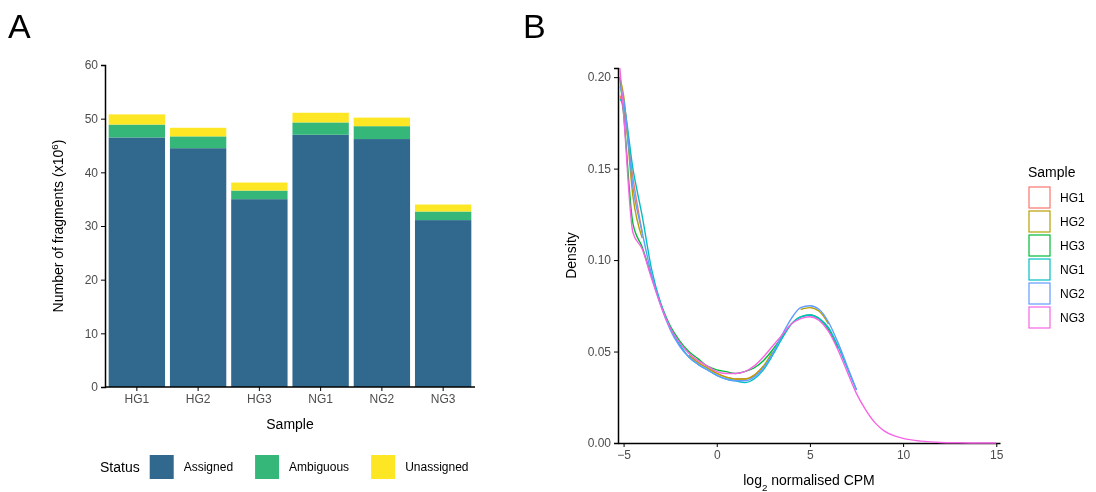  What do you see at coordinates (19, 26) in the screenshot?
I see `chart-title: A` at bounding box center [19, 26].